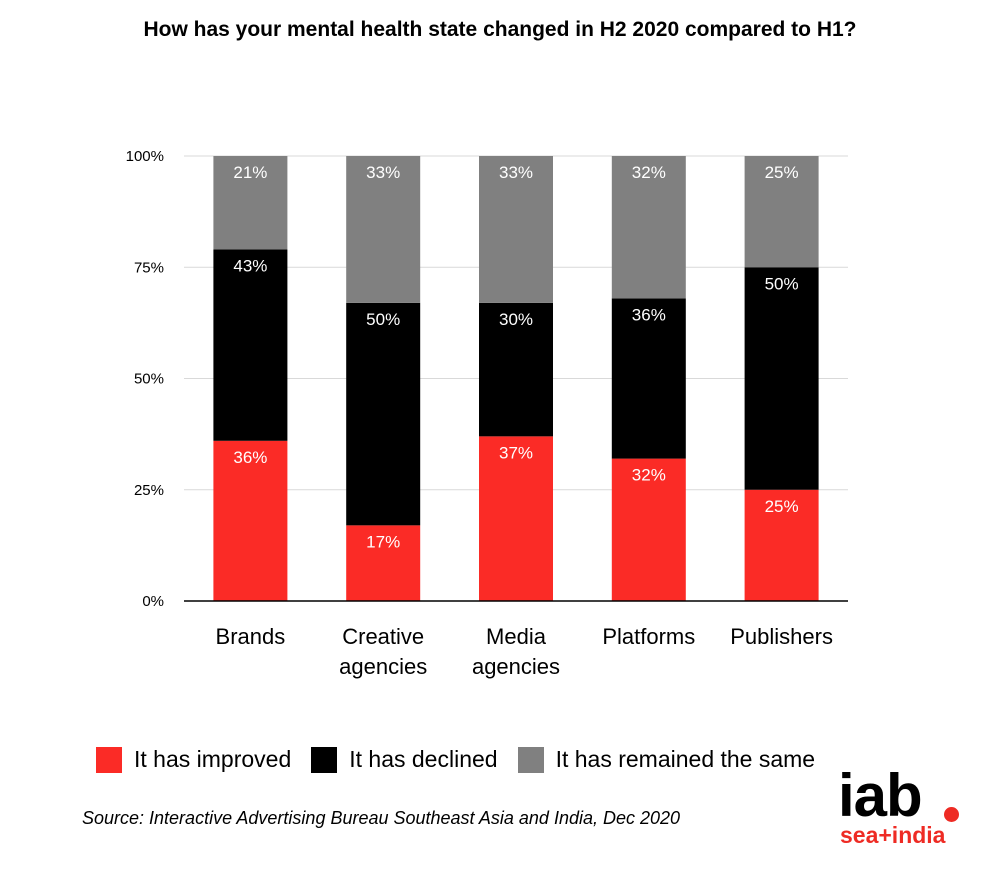 The height and width of the screenshot is (888, 1000). I want to click on legend-swatch-improved, so click(109, 759).